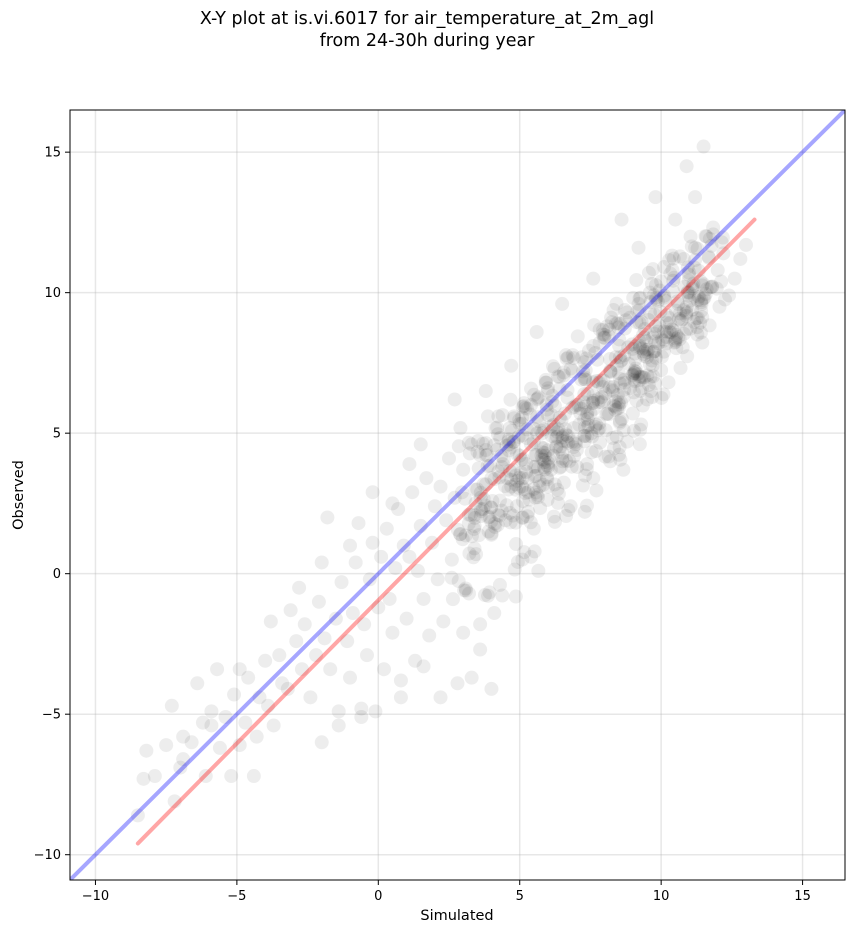  What do you see at coordinates (52, 504) in the screenshot?
I see `y-axis-ticks: −10 −5 0 5 10 15` at bounding box center [52, 504].